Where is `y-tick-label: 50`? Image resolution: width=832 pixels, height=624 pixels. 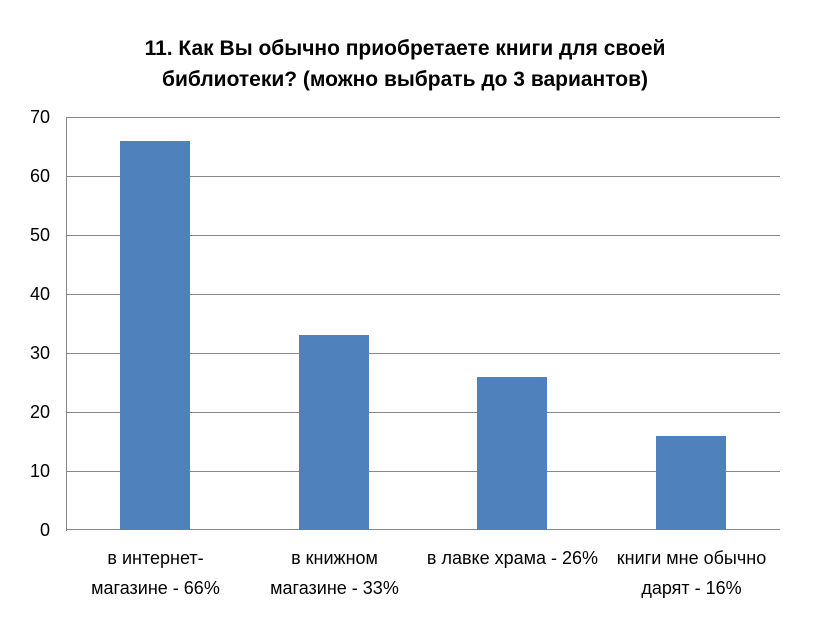
y-tick-label: 50 is located at coordinates (39, 235).